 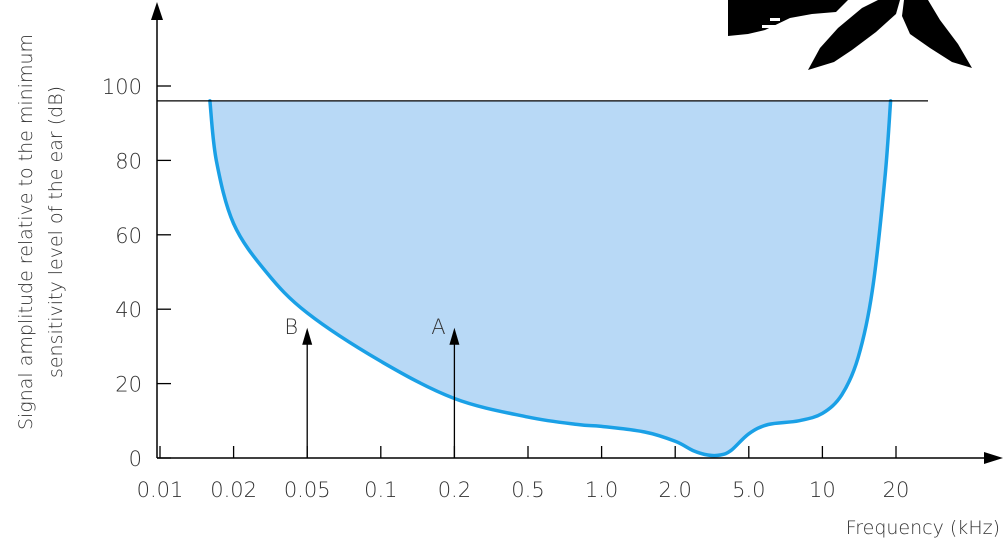 I want to click on x-tick-label: 0.05, so click(x=307, y=490).